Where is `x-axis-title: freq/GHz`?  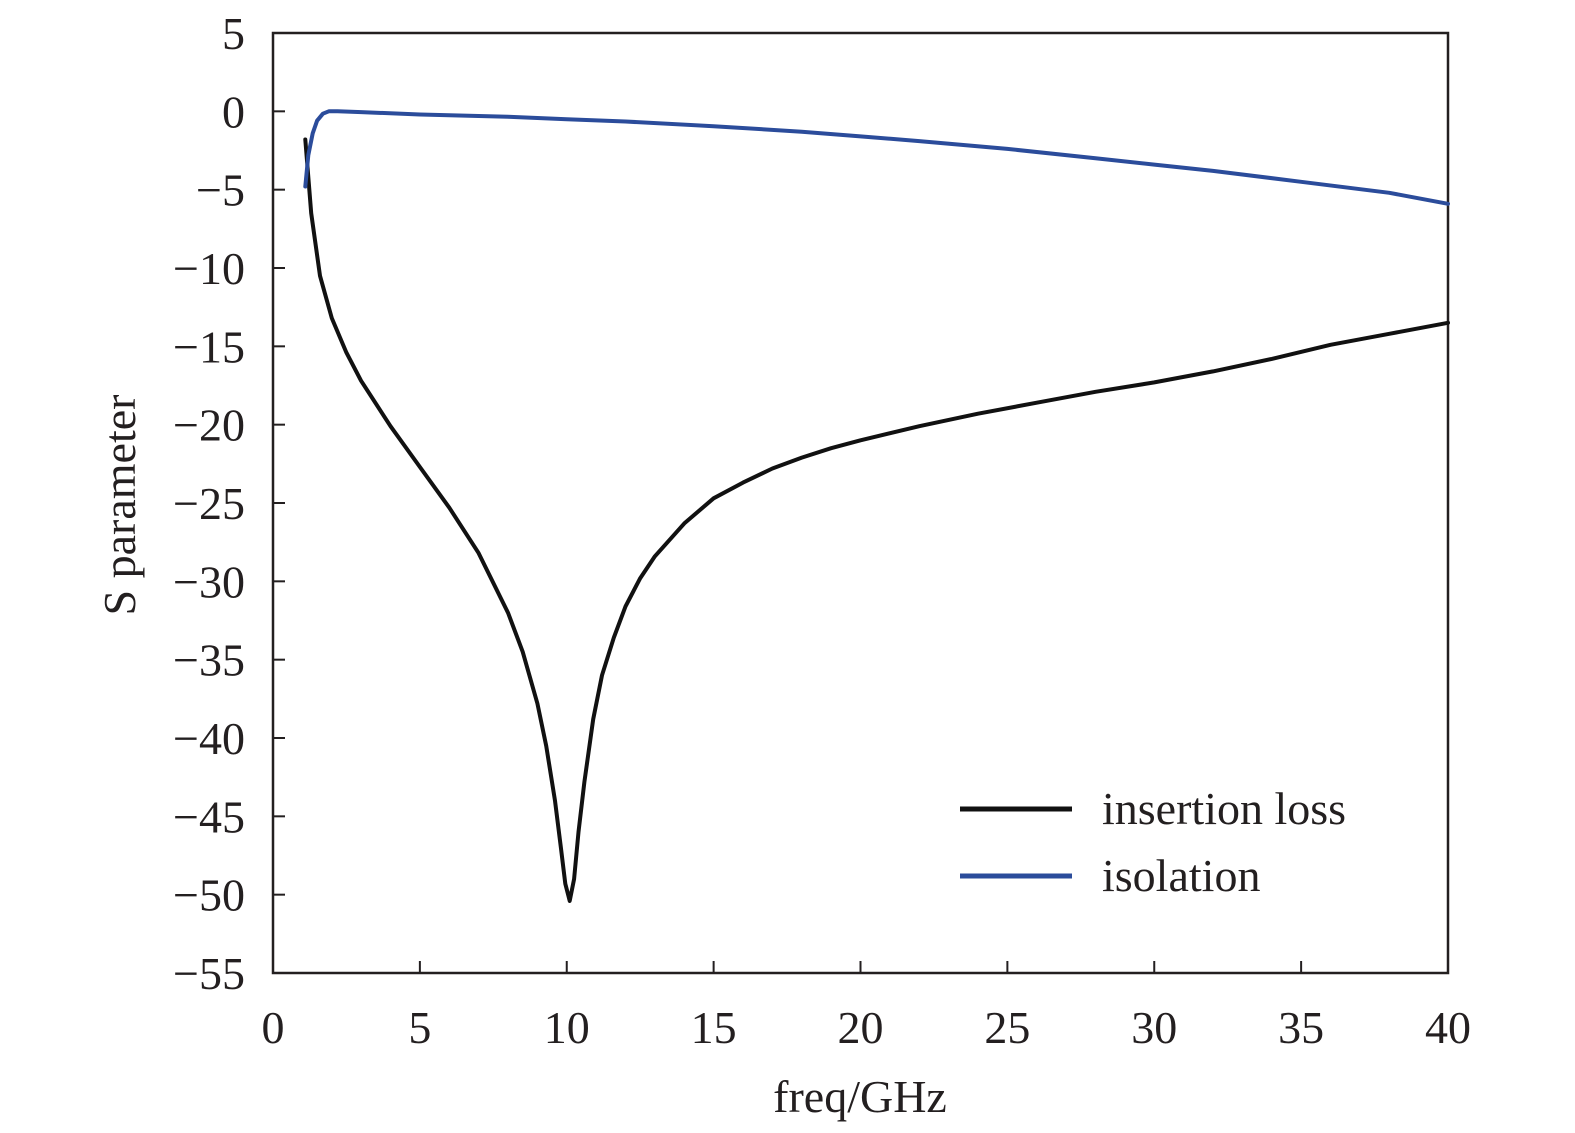
x-axis-title: freq/GHz is located at coordinates (860, 1096).